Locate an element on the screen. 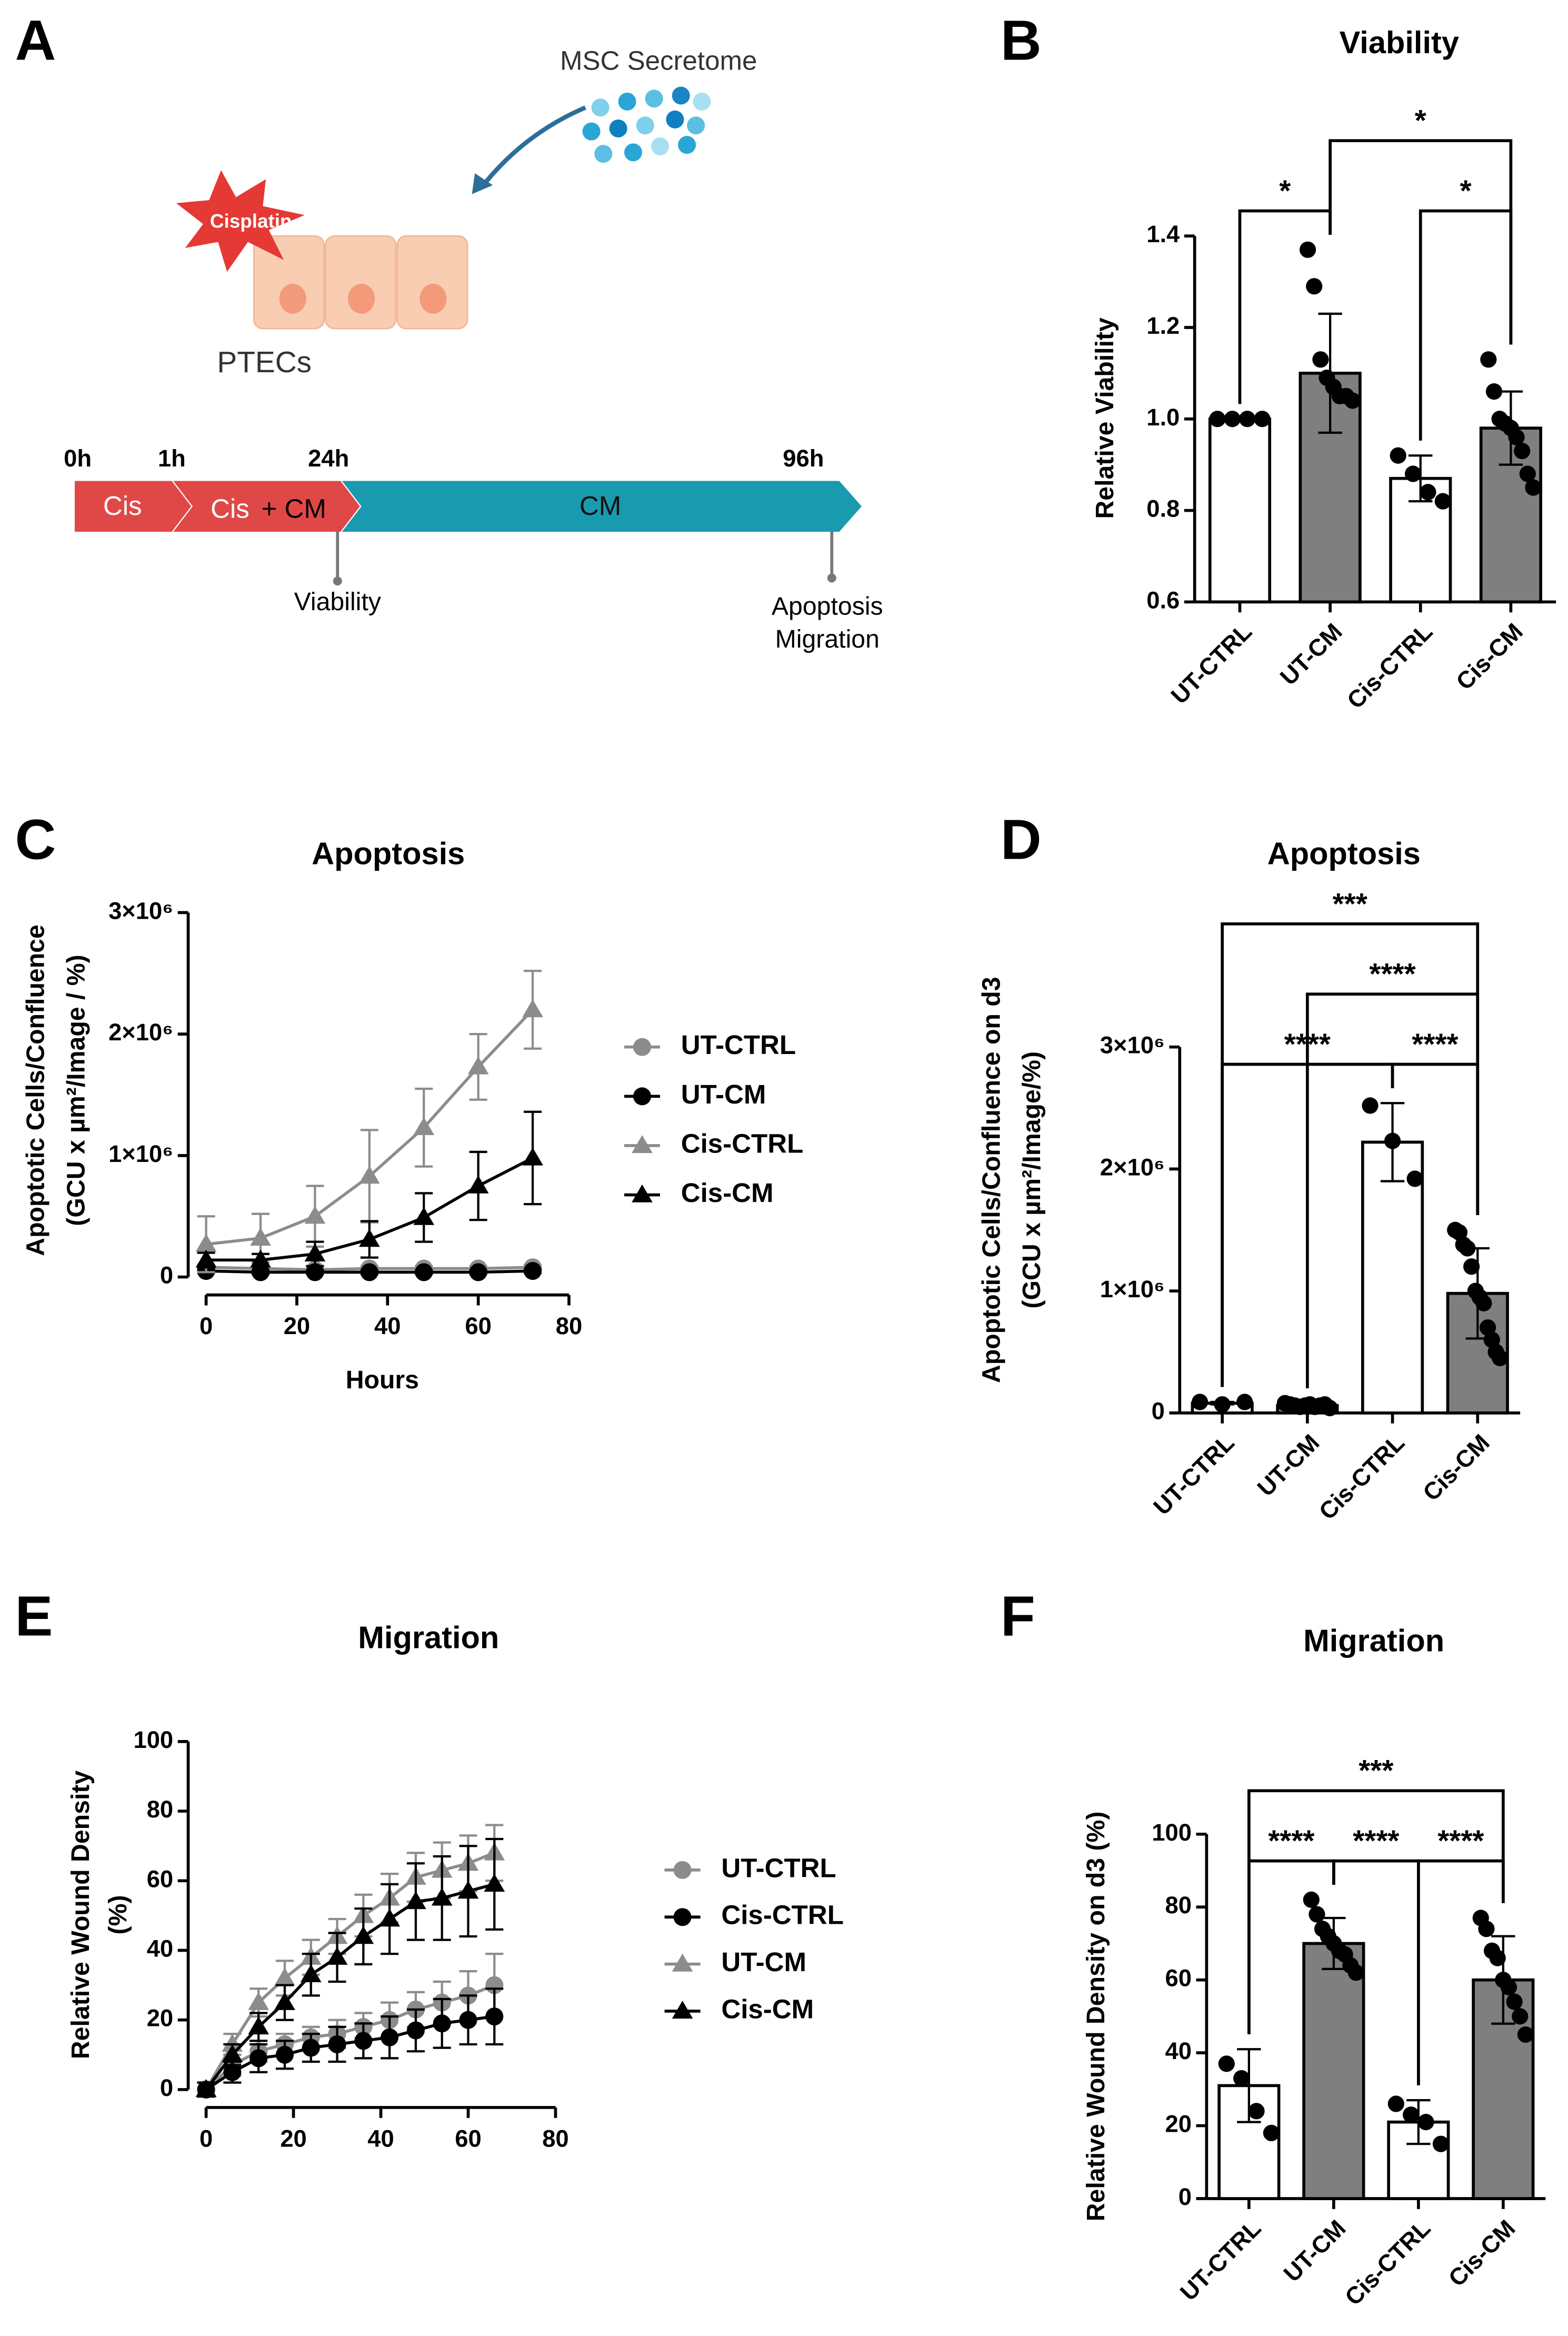 The image size is (1568, 2336). y-tick-label: 40 is located at coordinates (1178, 2050).